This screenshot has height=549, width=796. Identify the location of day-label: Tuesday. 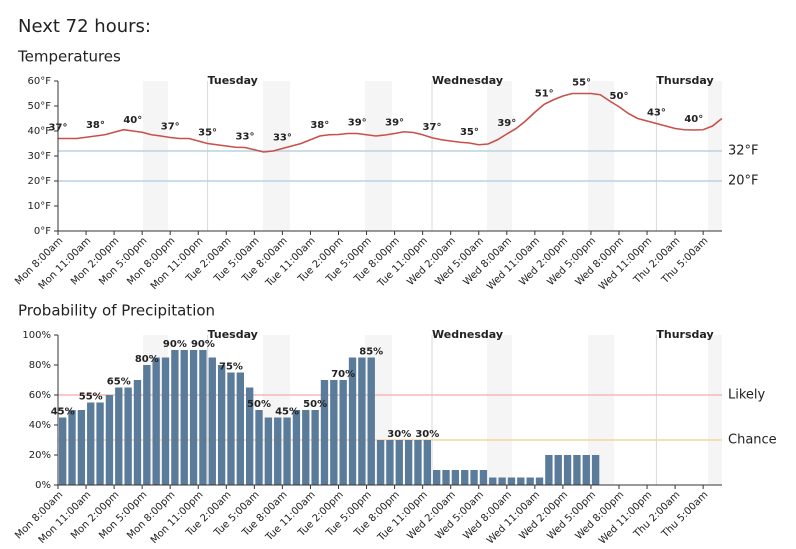
(233, 80).